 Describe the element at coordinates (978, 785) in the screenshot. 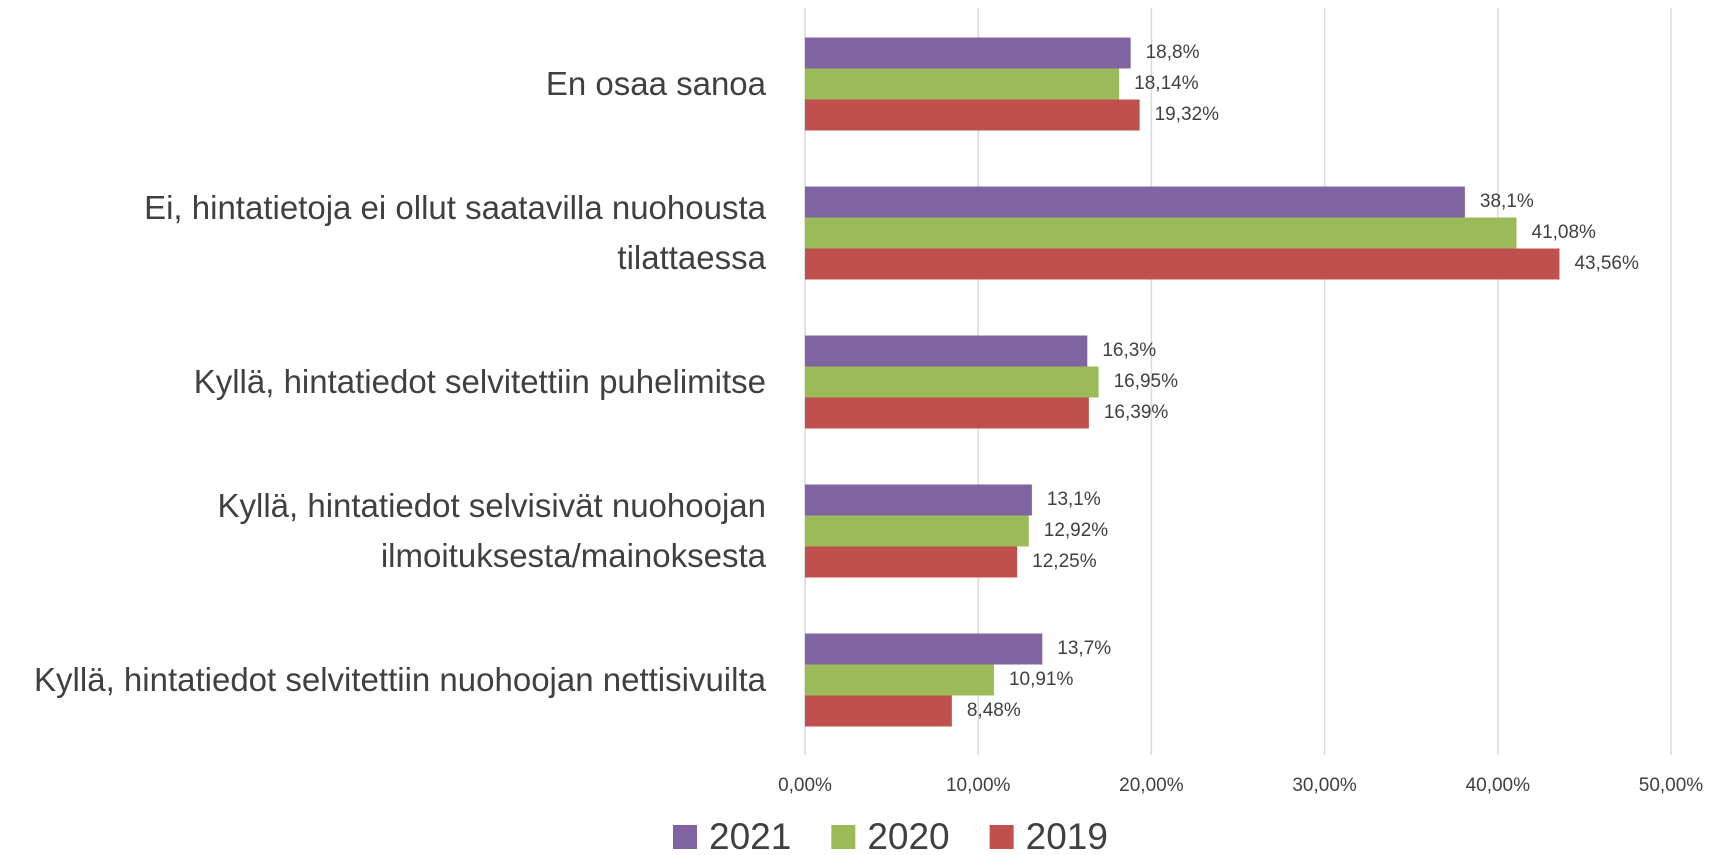

I see `x-tick-label: 10,00%` at that location.